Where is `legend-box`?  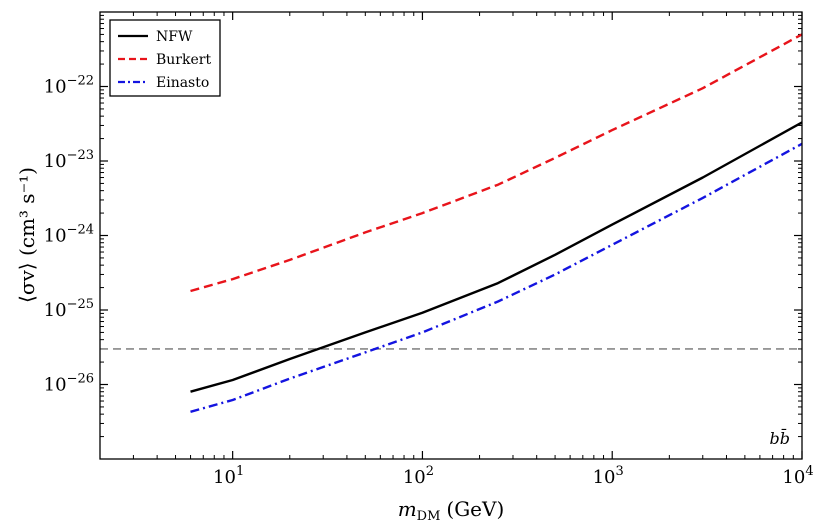 legend-box is located at coordinates (165, 58).